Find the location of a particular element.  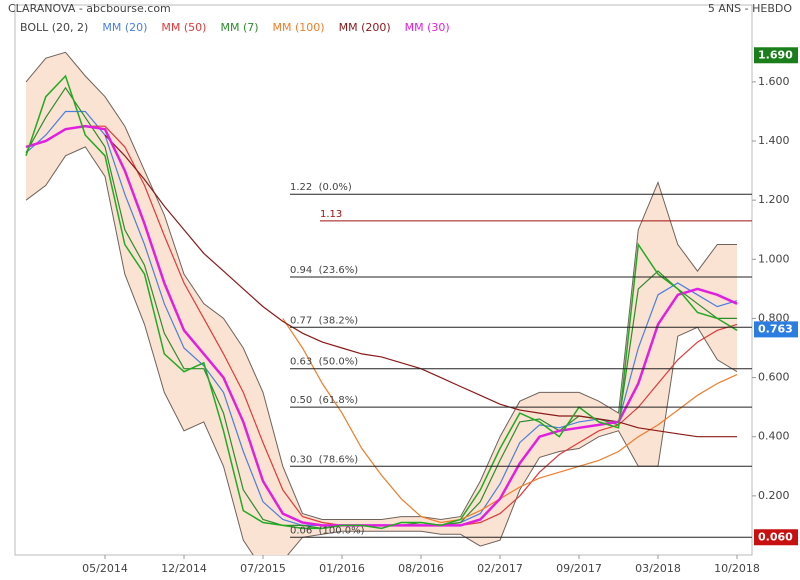

fibonacci-label: 0.50 (61.8%) is located at coordinates (324, 400).